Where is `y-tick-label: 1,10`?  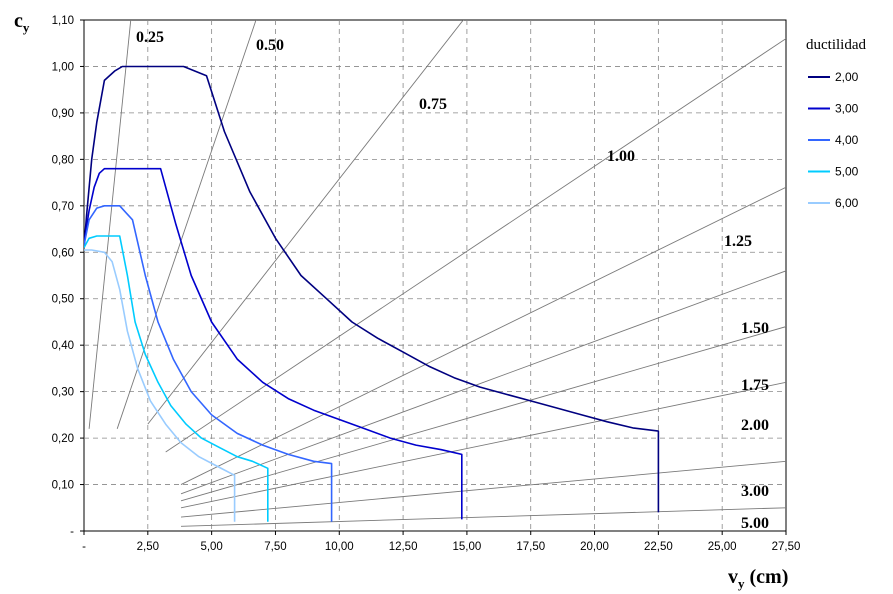
y-tick-label: 1,10 is located at coordinates (63, 21).